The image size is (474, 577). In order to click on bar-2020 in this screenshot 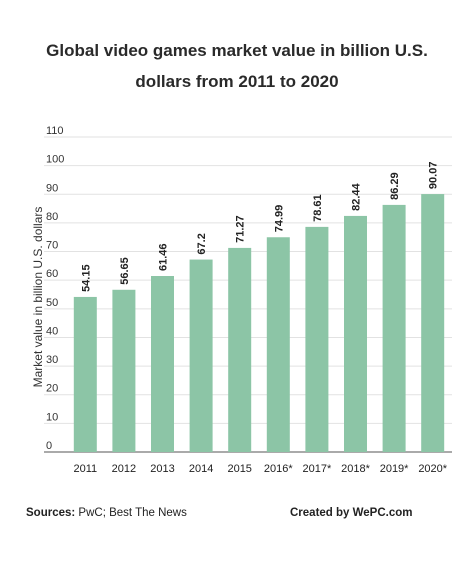, I will do `click(433, 323)`.